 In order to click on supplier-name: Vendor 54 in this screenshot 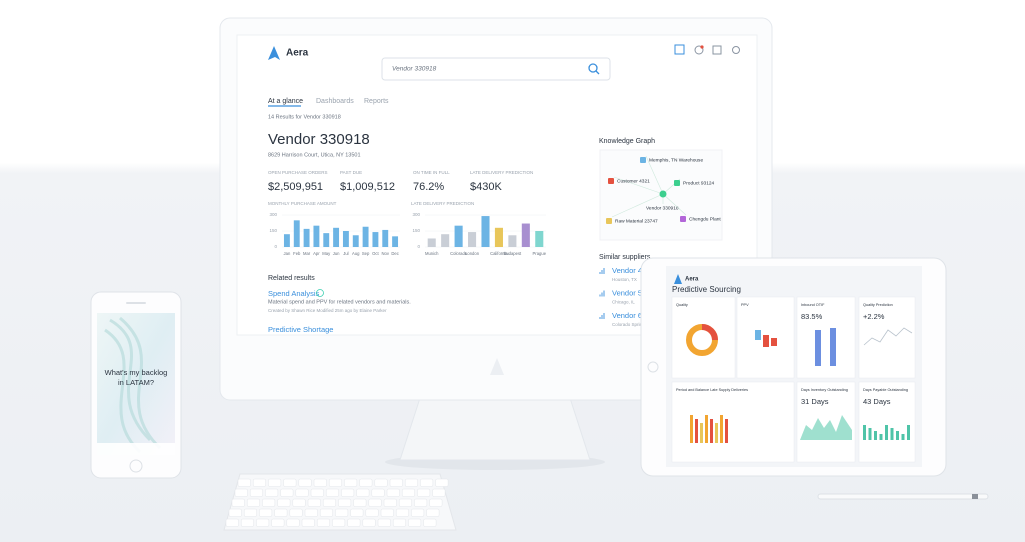, I will do `click(629, 292)`.